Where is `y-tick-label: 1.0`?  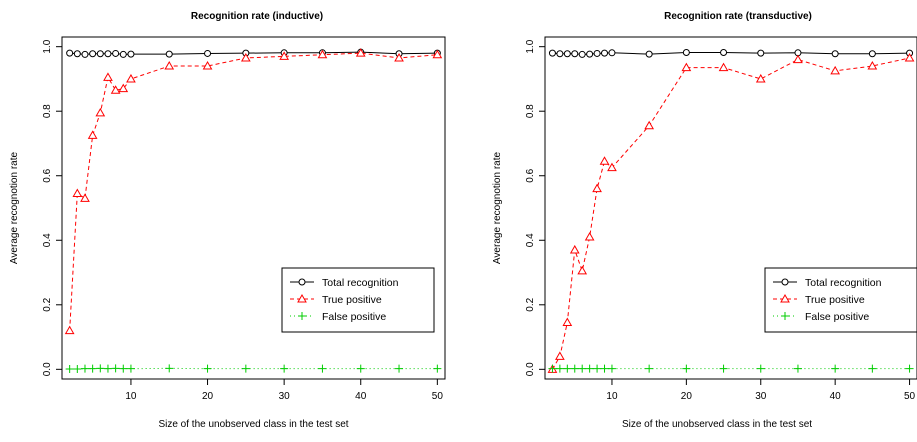
y-tick-label: 1.0 is located at coordinates (47, 46).